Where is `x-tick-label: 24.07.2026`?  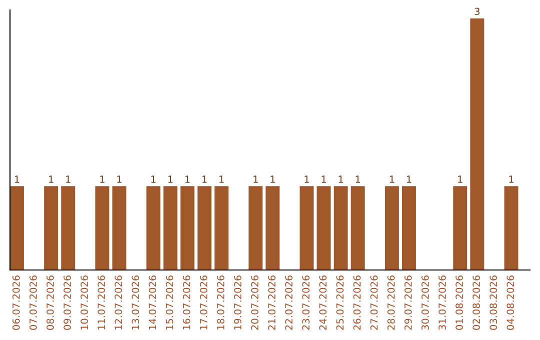
x-tick-label: 24.07.2026 is located at coordinates (323, 302).